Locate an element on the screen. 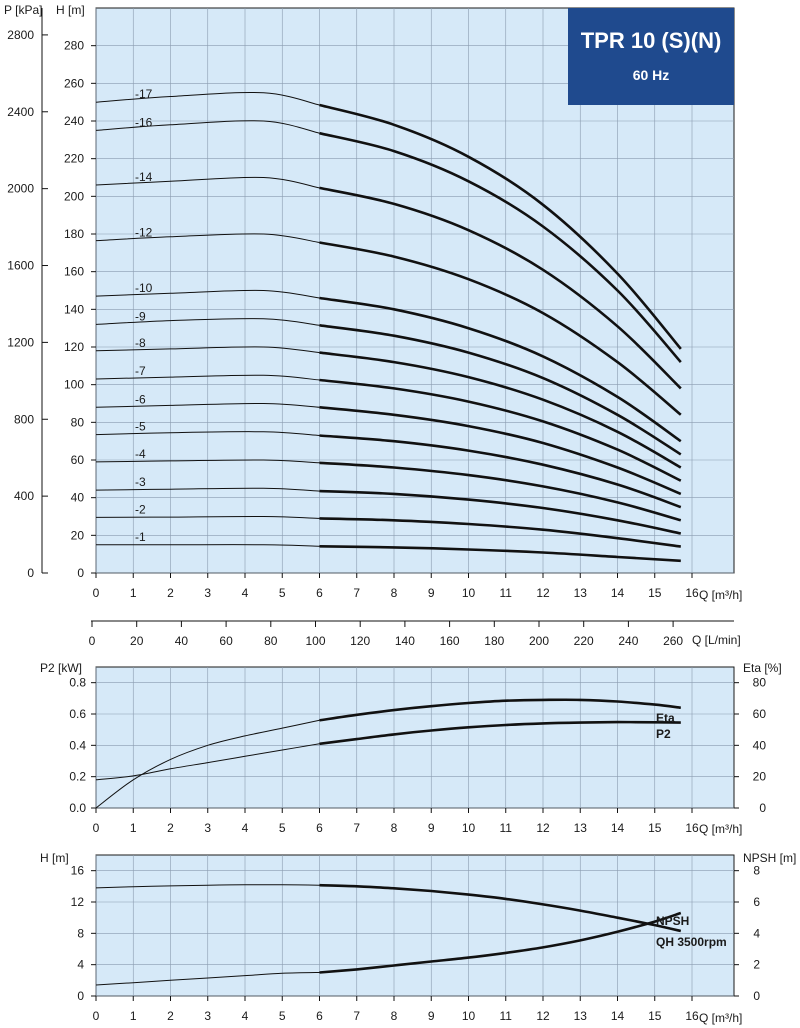 The image size is (800, 1028). p-tick-label: 1600 is located at coordinates (20, 266).